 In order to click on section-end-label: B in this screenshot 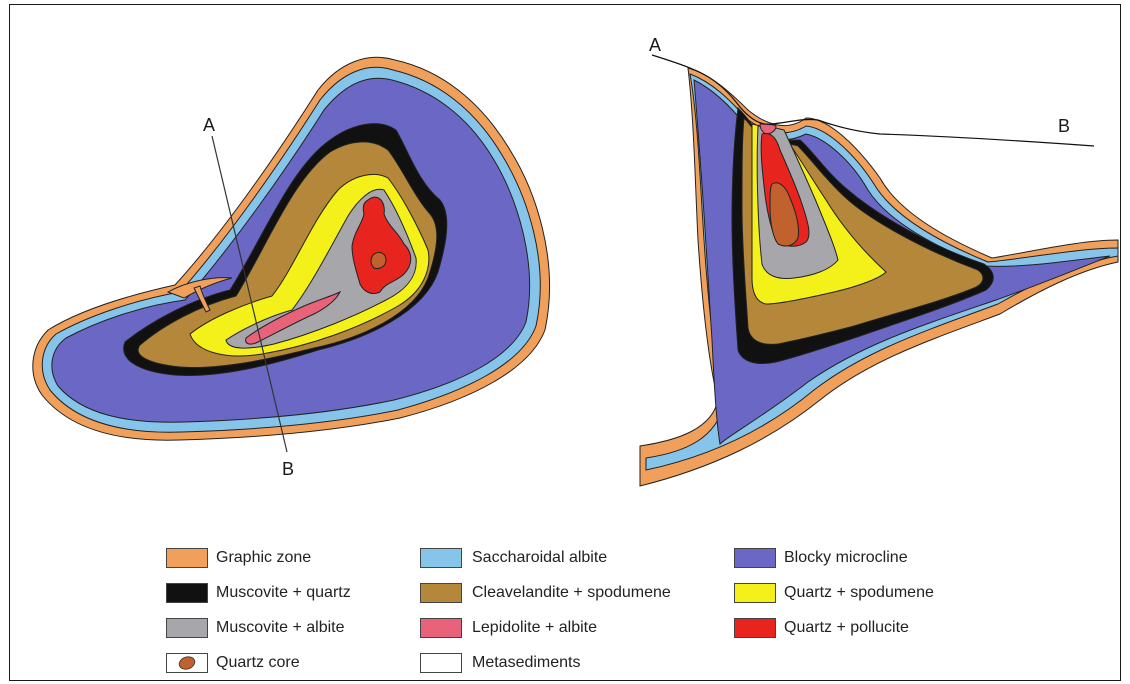, I will do `click(1064, 126)`.